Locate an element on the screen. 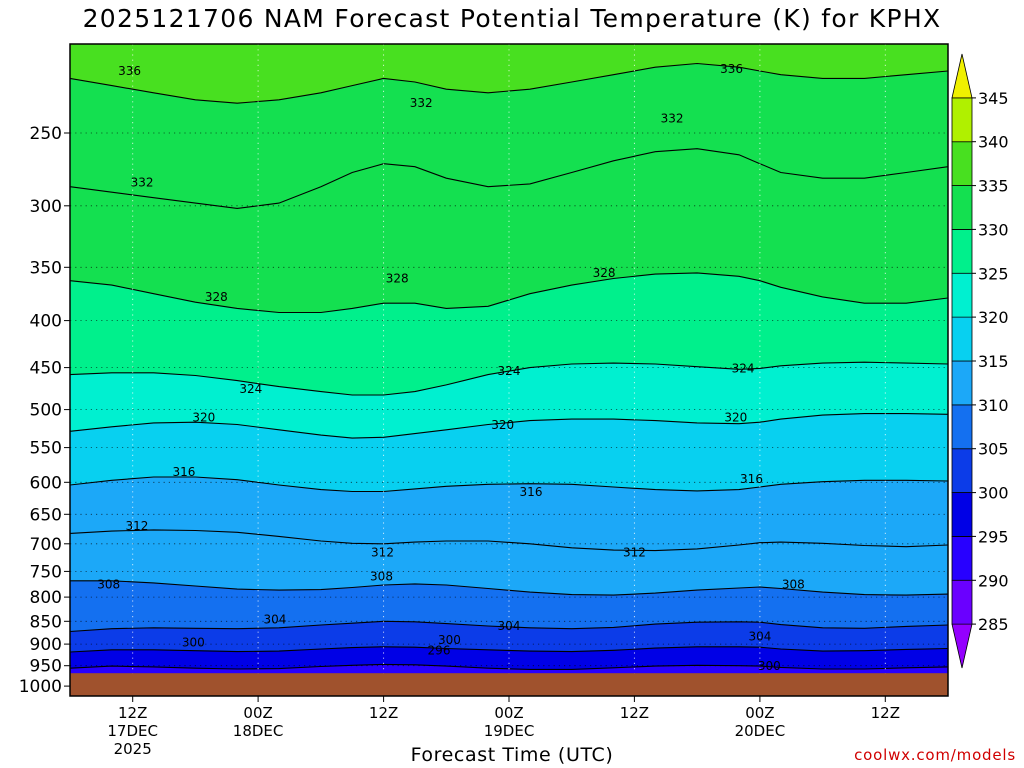 The width and height of the screenshot is (1024, 768). y-tick-label: 450 is located at coordinates (46, 369).